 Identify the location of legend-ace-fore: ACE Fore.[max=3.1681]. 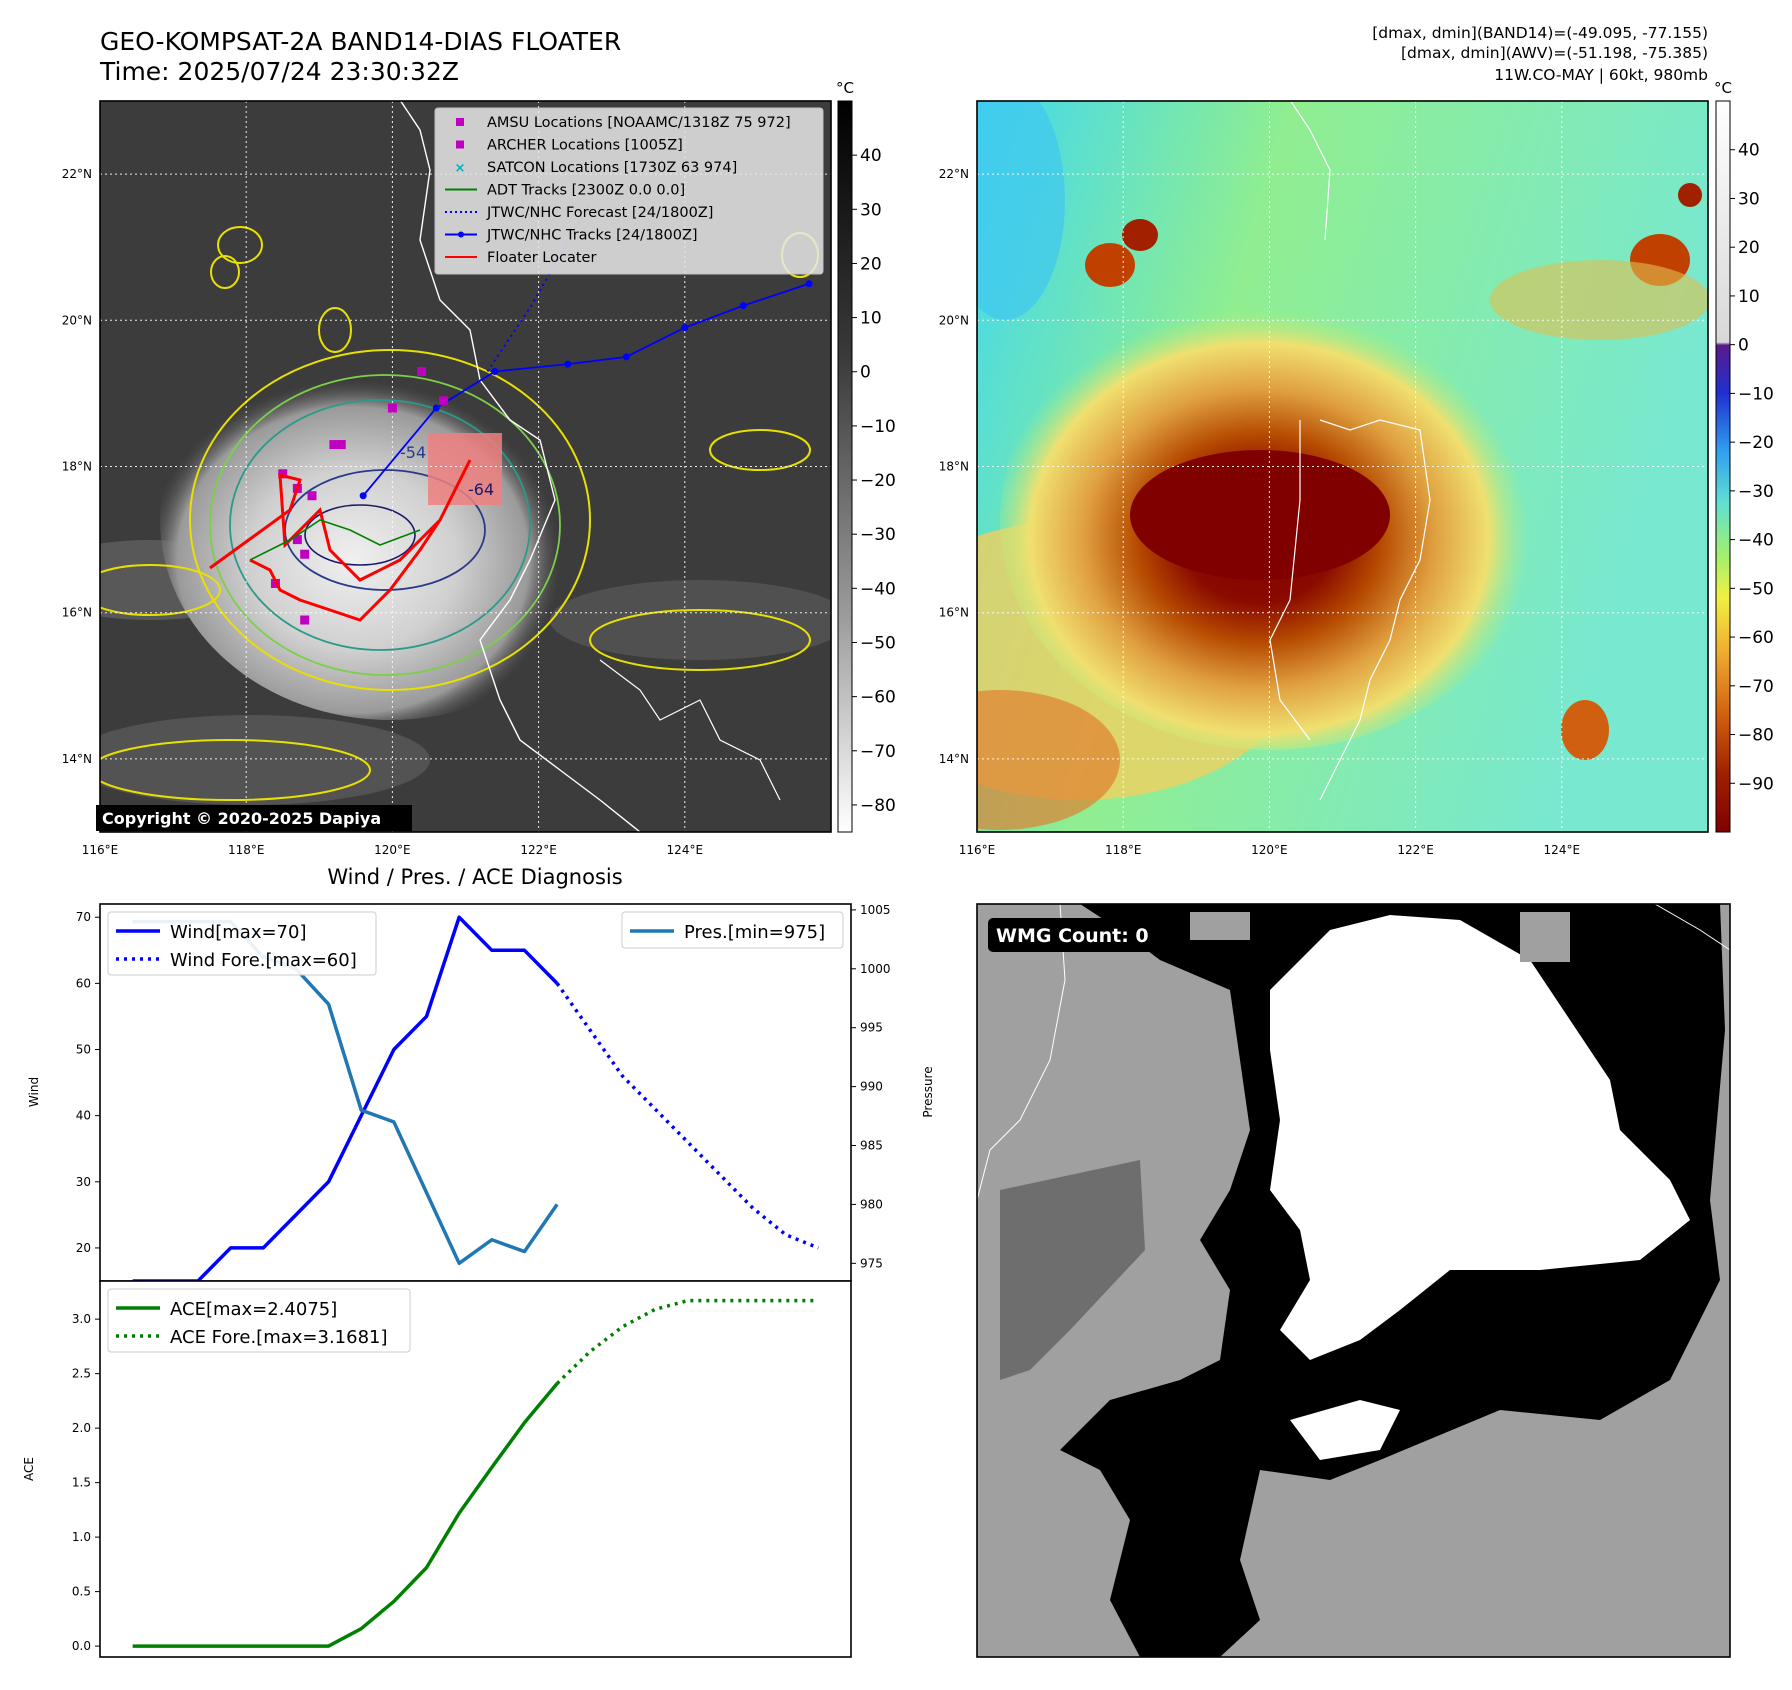
(279, 1337).